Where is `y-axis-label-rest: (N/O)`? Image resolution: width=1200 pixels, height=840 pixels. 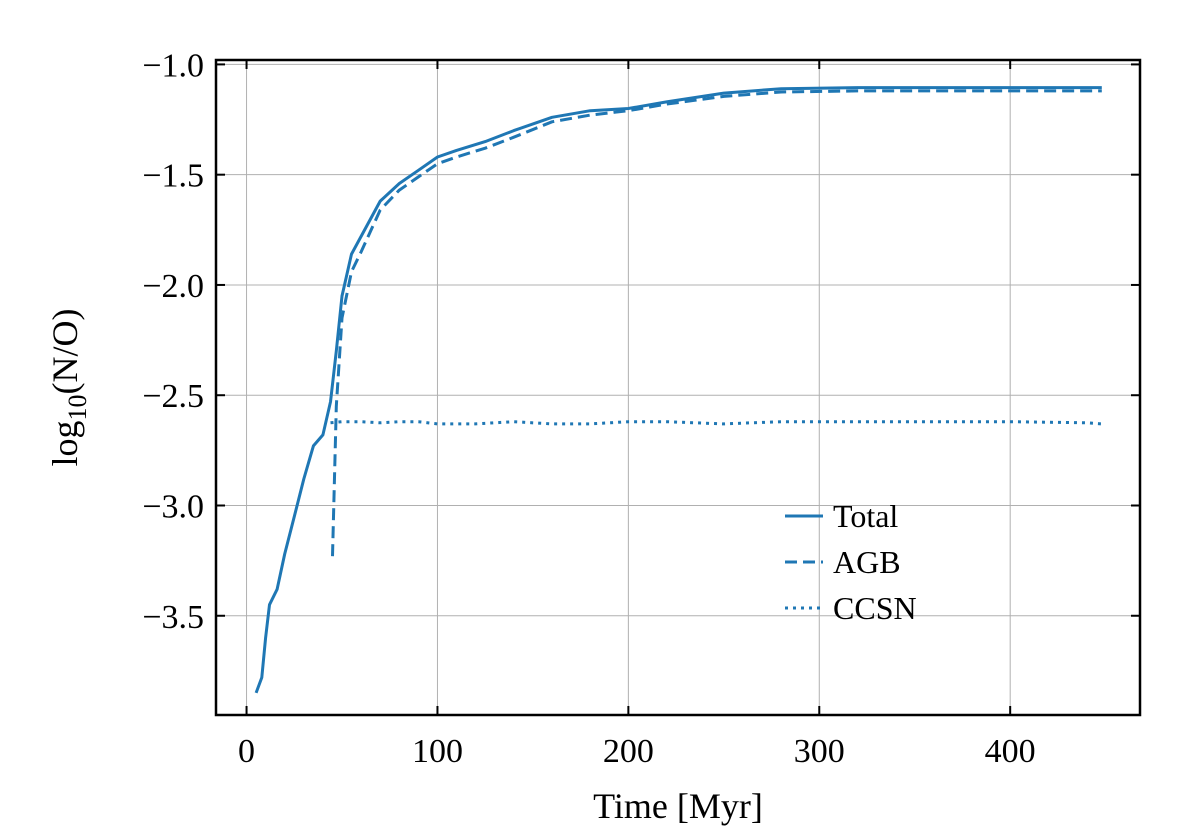
y-axis-label-rest: (N/O) is located at coordinates (65, 352).